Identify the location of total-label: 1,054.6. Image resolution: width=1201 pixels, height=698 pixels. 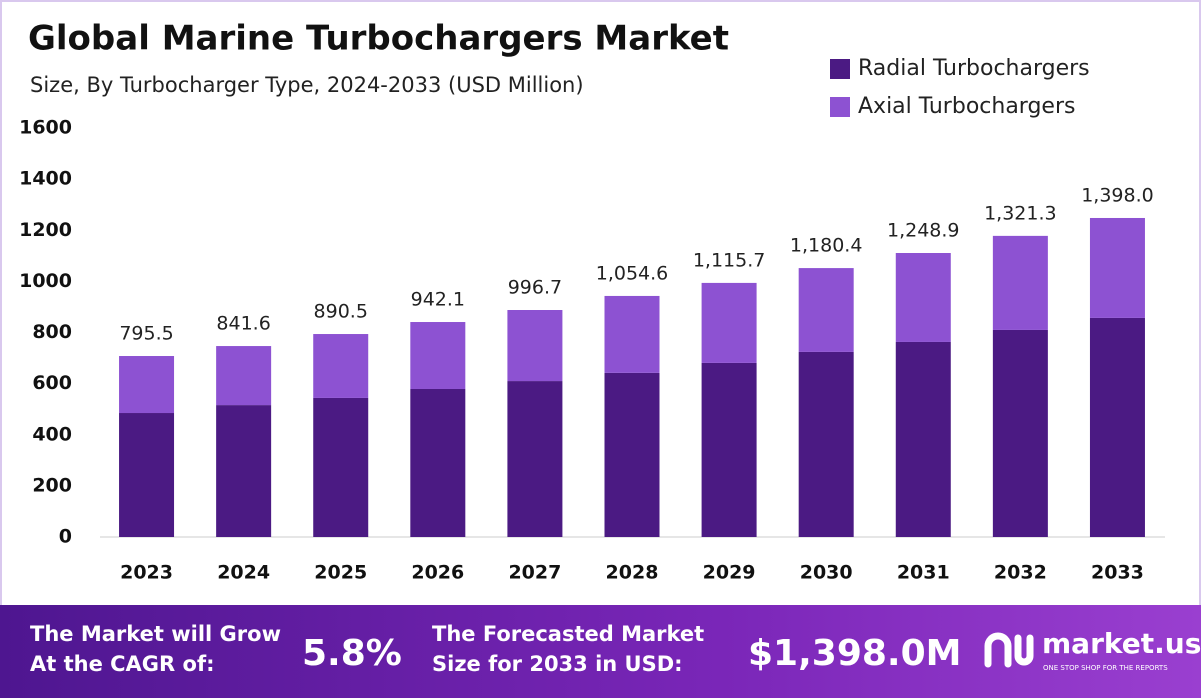
(632, 273).